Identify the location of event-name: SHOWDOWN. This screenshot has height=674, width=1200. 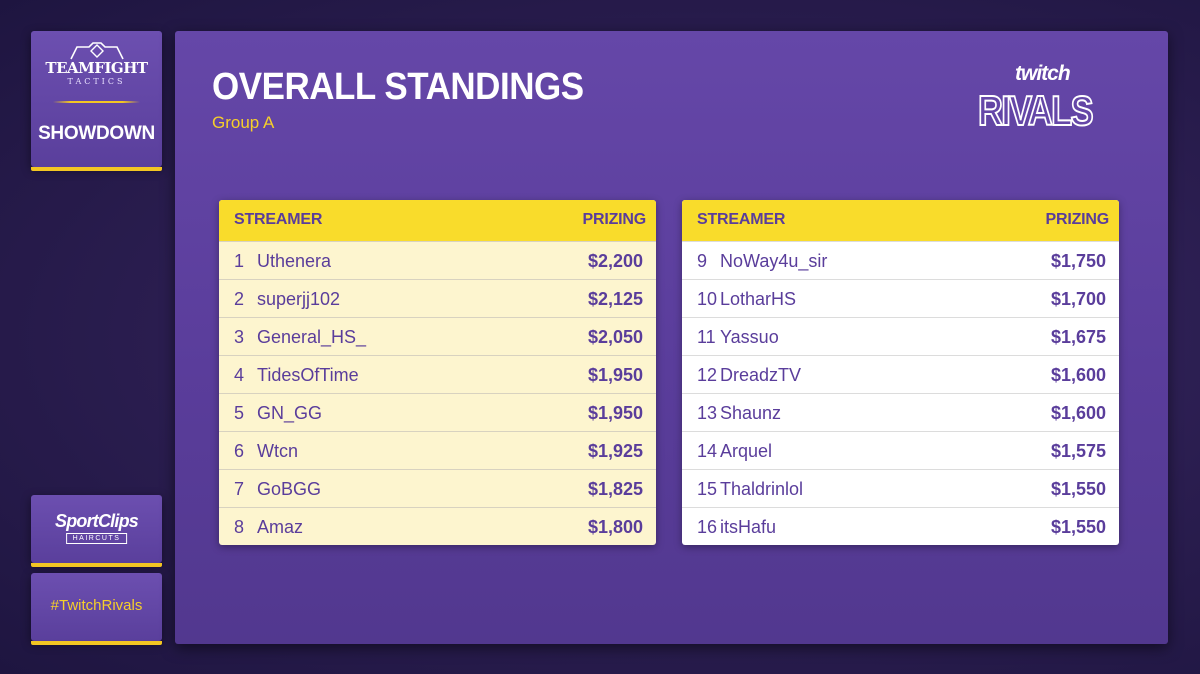
(96, 133).